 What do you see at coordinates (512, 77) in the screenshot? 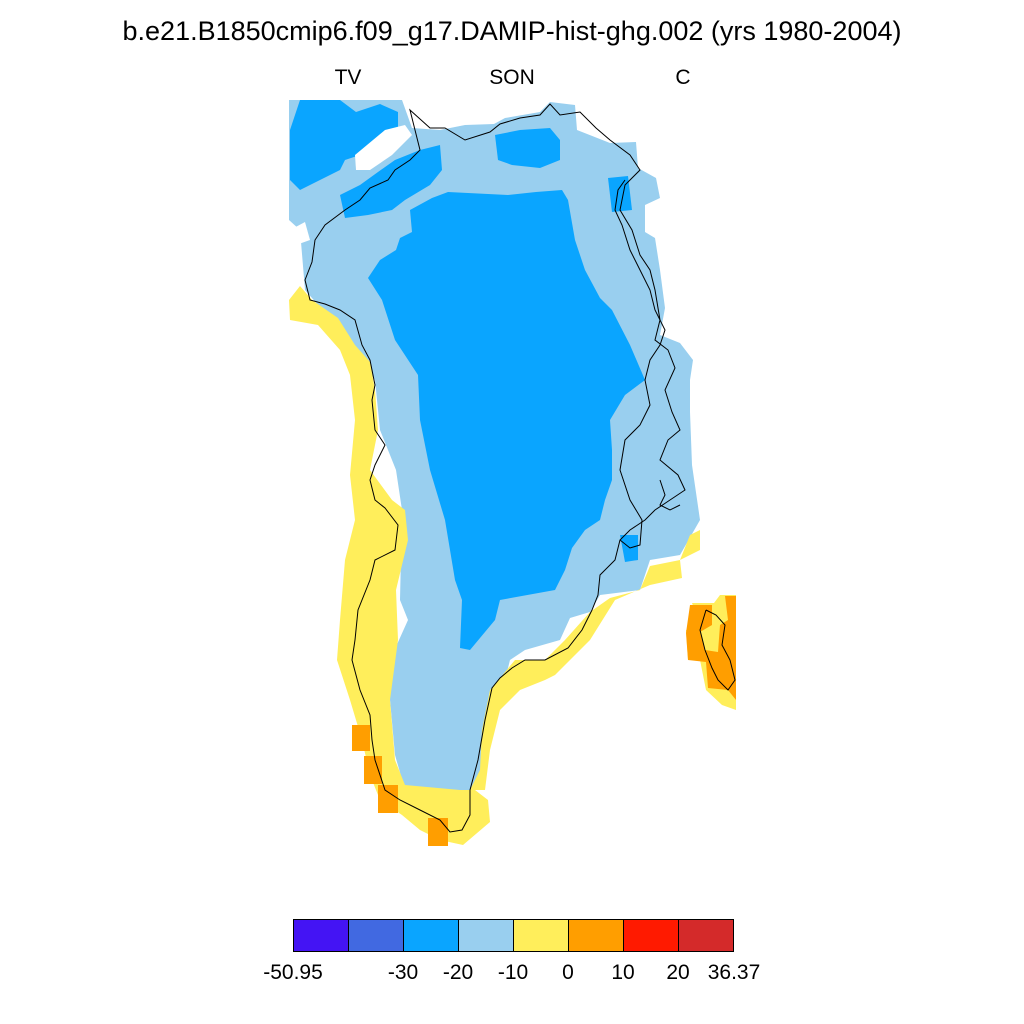
I see `season-label: SON` at bounding box center [512, 77].